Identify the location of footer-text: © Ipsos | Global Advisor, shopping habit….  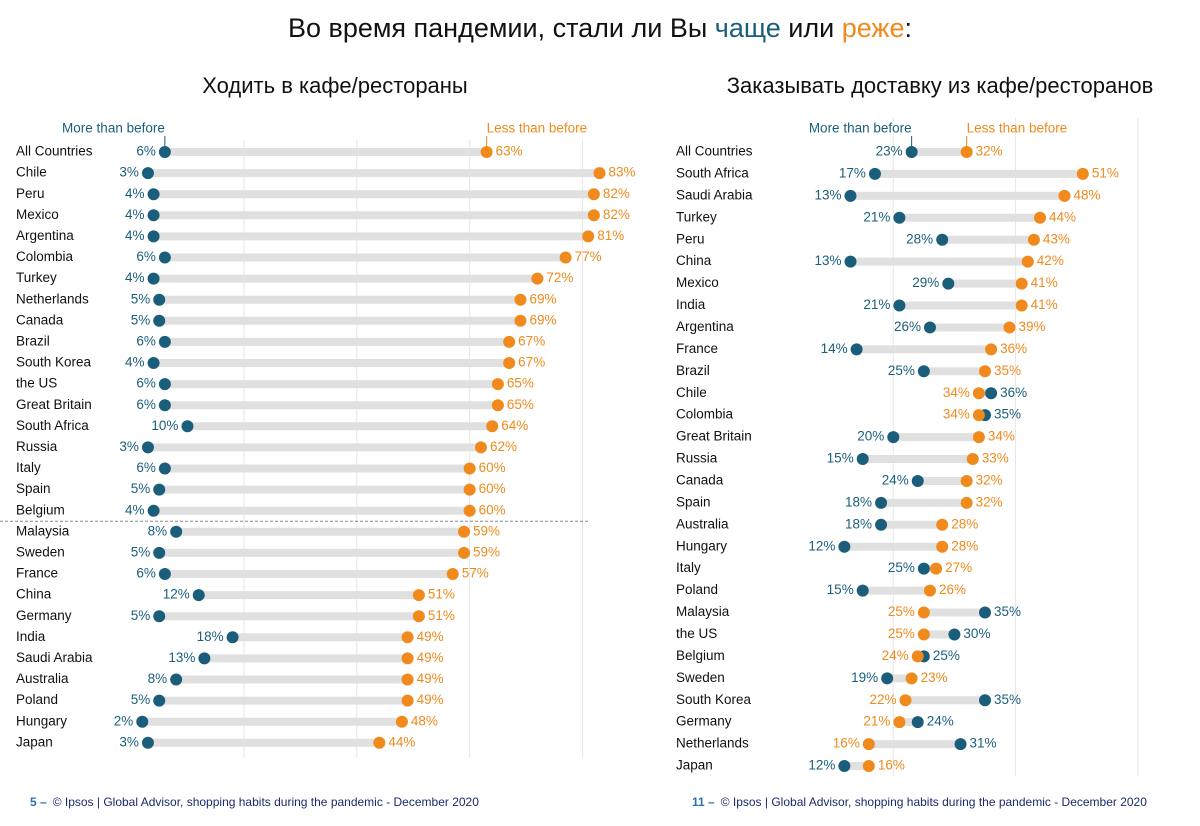
(266, 802).